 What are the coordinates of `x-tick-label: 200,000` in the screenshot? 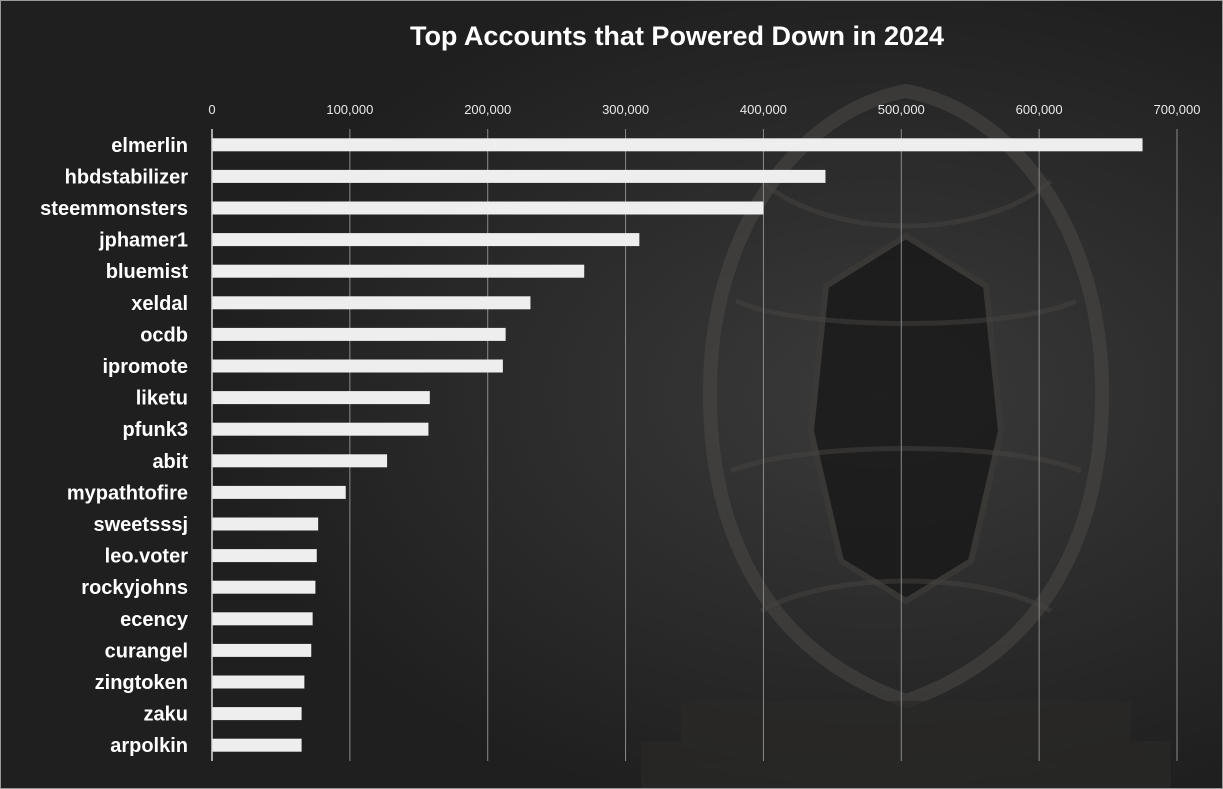 It's located at (487, 109).